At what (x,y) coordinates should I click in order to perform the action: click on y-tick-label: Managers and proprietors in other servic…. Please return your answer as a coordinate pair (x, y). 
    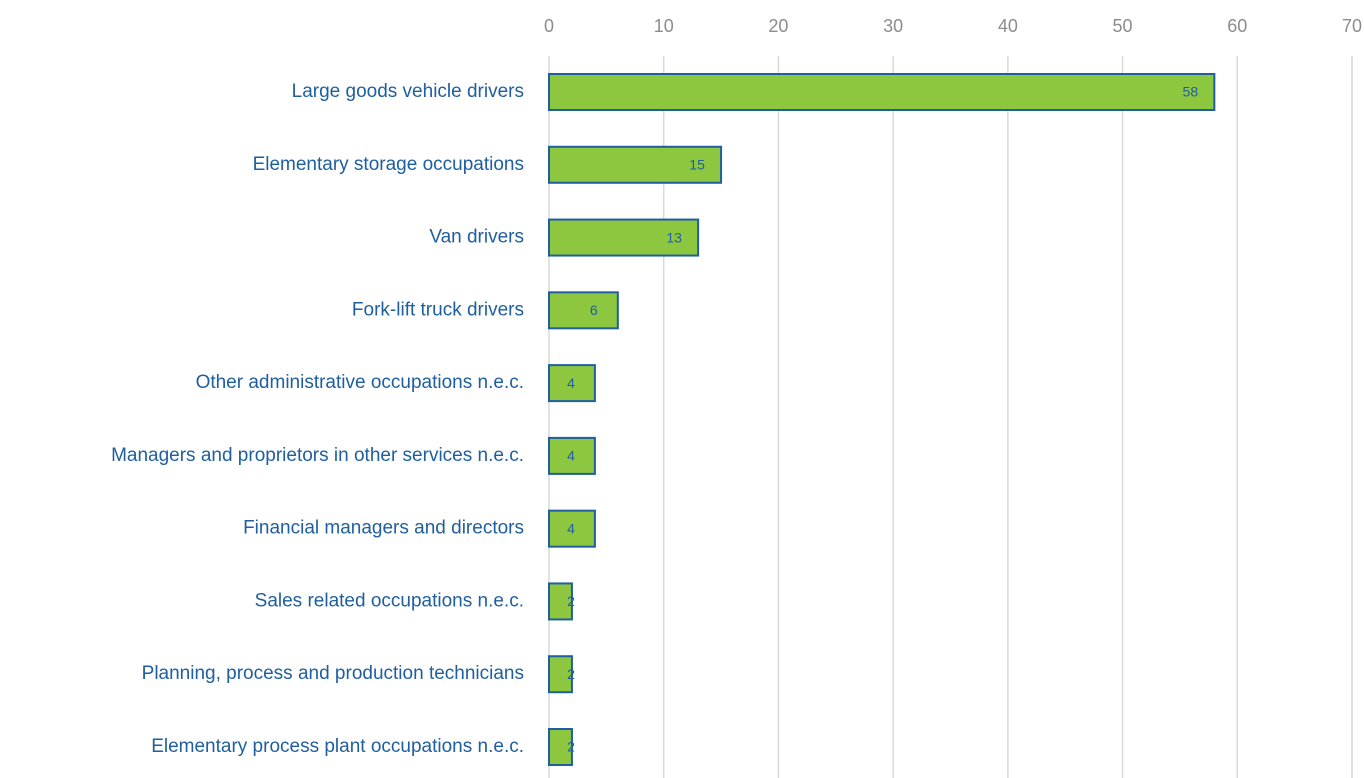
    Looking at the image, I should click on (317, 455).